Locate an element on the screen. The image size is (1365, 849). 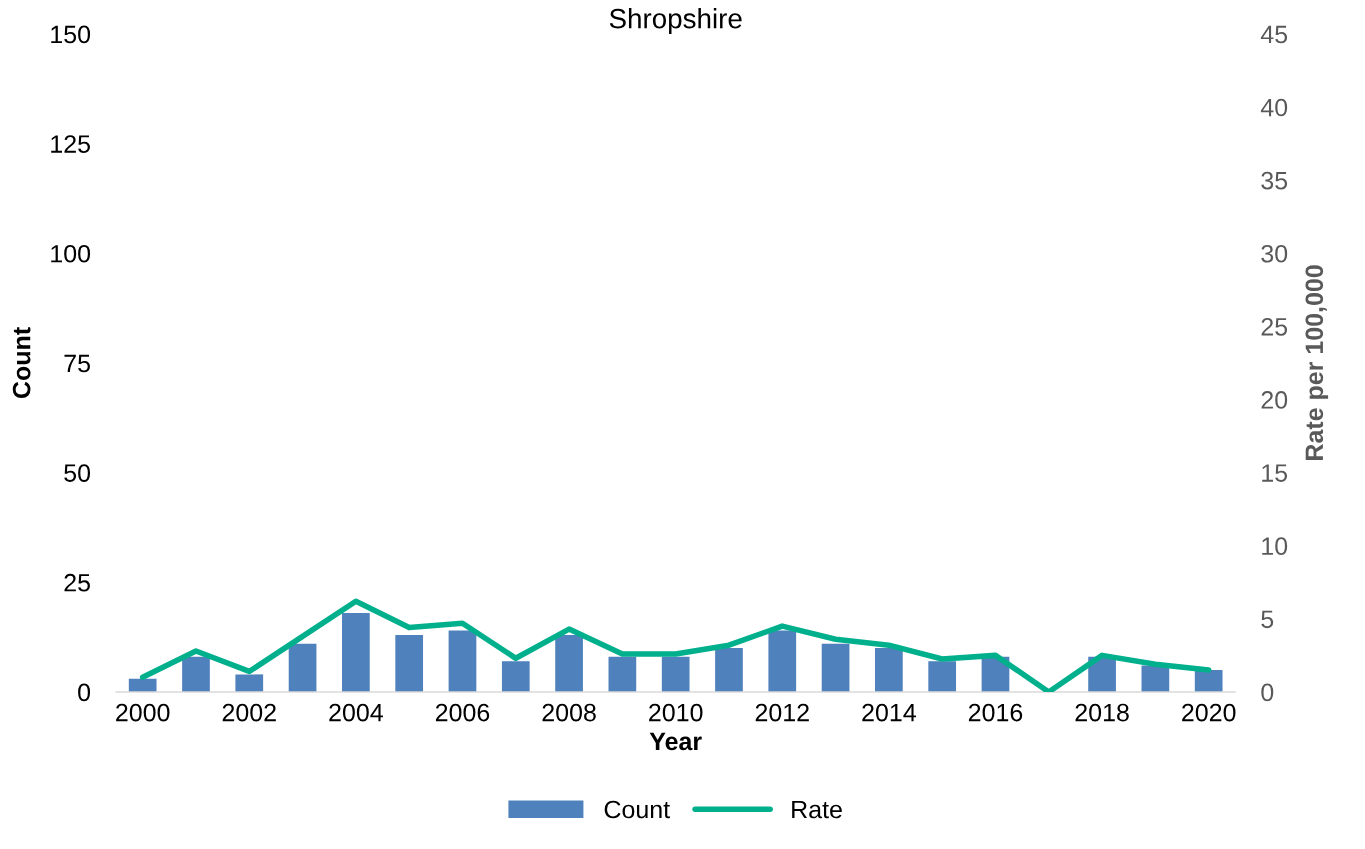
x-tick-label: 2004 is located at coordinates (356, 712).